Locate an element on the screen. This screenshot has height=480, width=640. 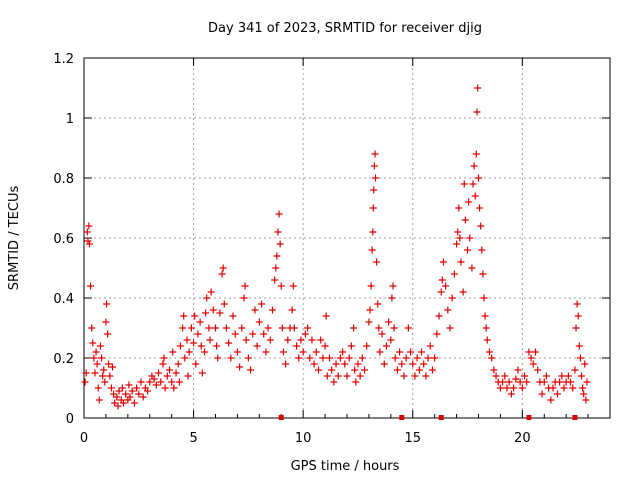
y-tick-label: 0.4 is located at coordinates (63, 299).